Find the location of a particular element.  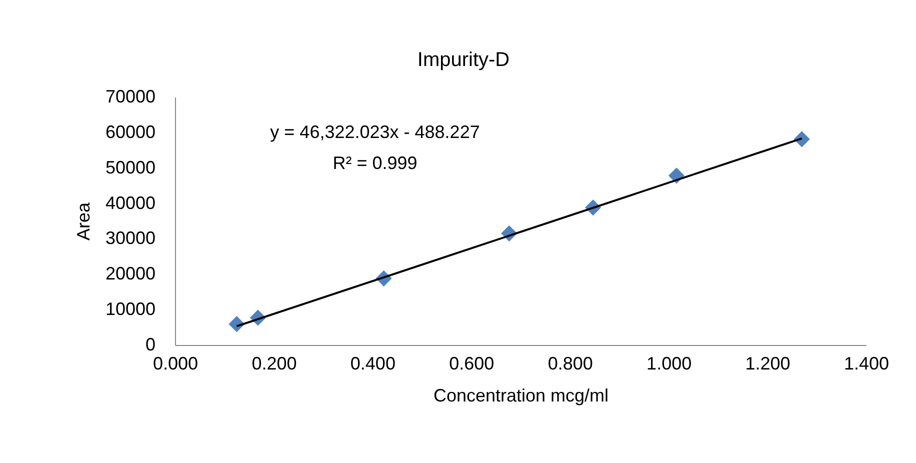

y-tick-label: 20000 is located at coordinates (130, 274).